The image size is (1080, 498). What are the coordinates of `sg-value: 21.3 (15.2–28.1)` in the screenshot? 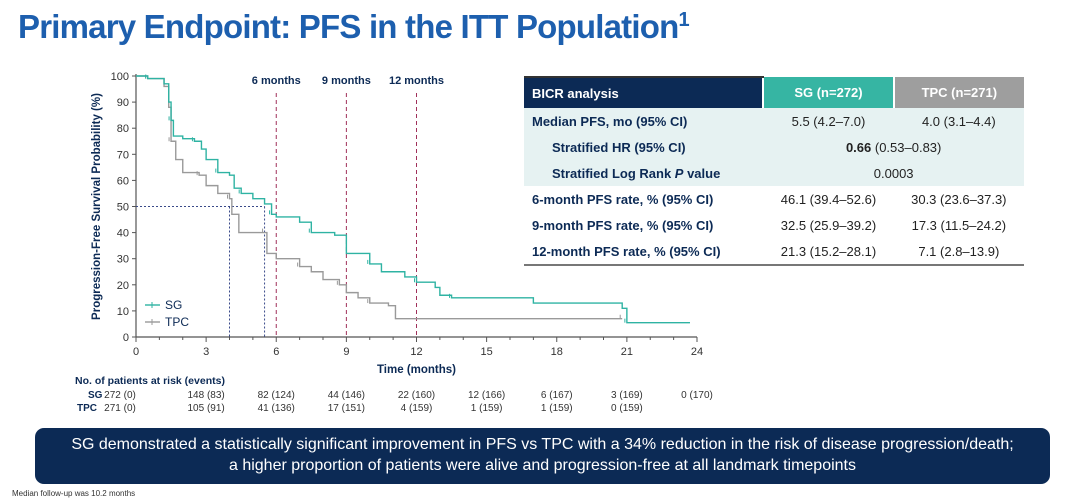 It's located at (828, 251).